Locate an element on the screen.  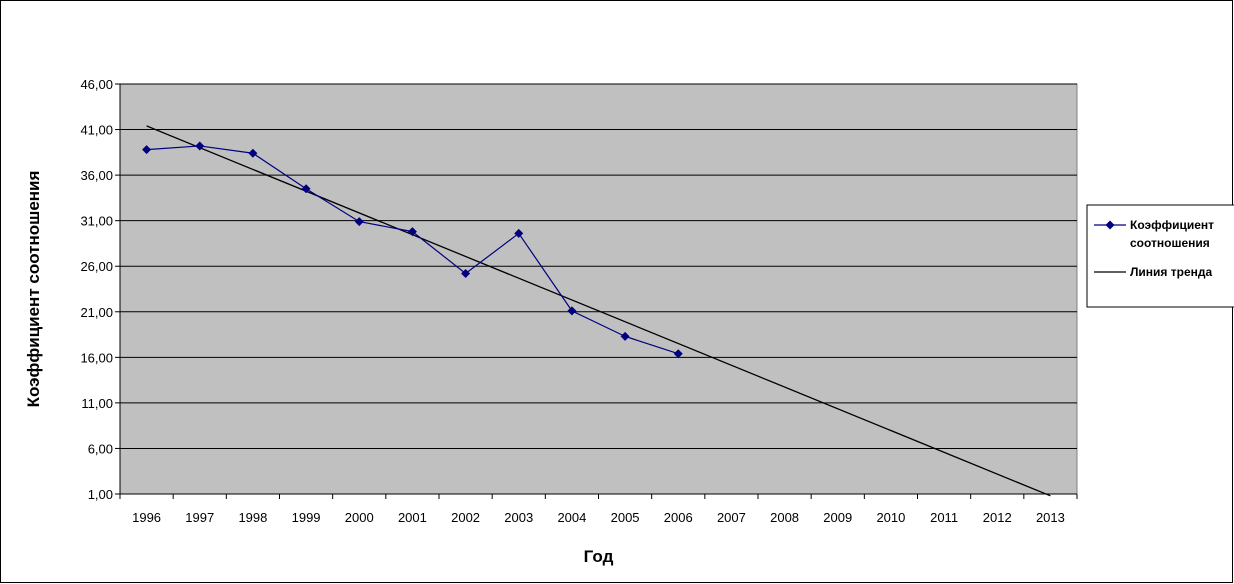
legend-series-label: Коэффициент соотношения is located at coordinates (1172, 234).